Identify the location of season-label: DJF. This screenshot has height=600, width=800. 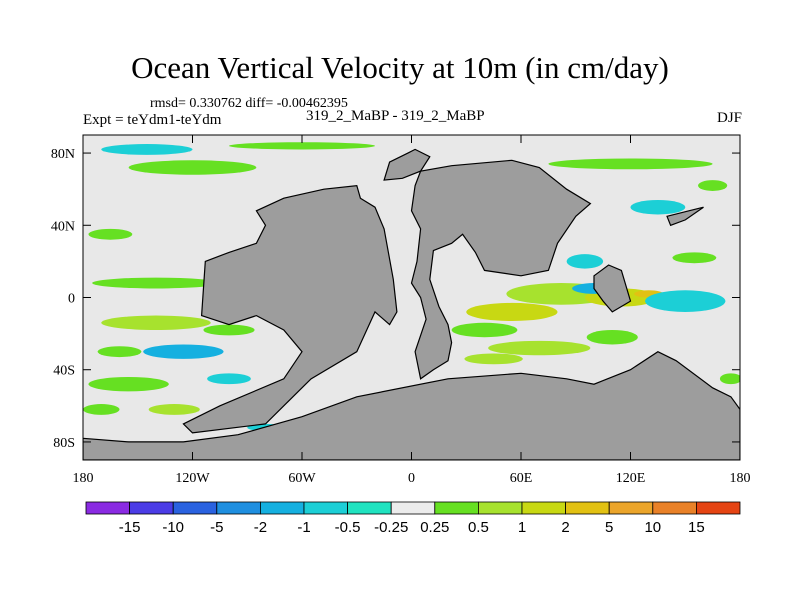
(729, 118).